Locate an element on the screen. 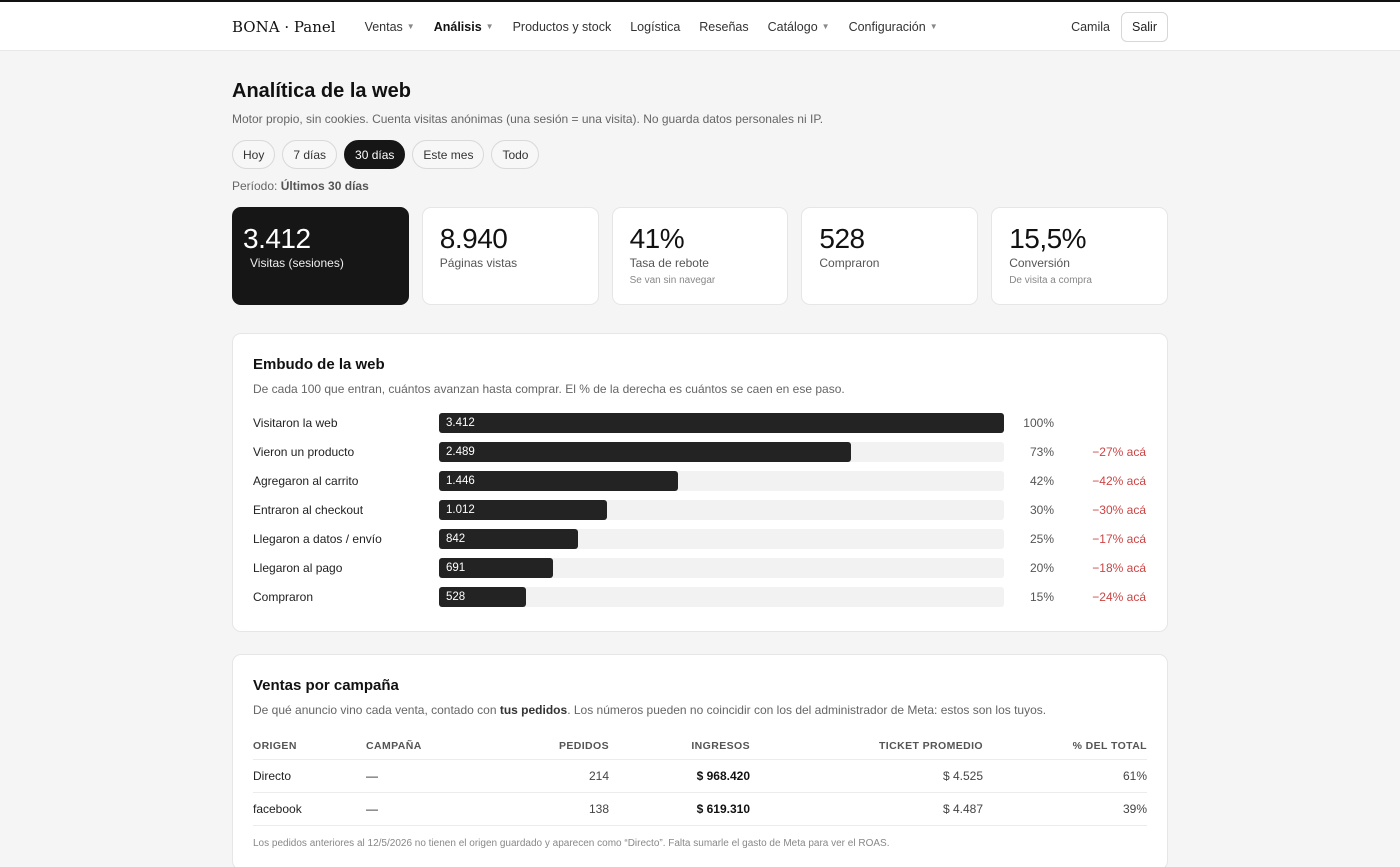  cell-origin: Directo is located at coordinates (309, 776).